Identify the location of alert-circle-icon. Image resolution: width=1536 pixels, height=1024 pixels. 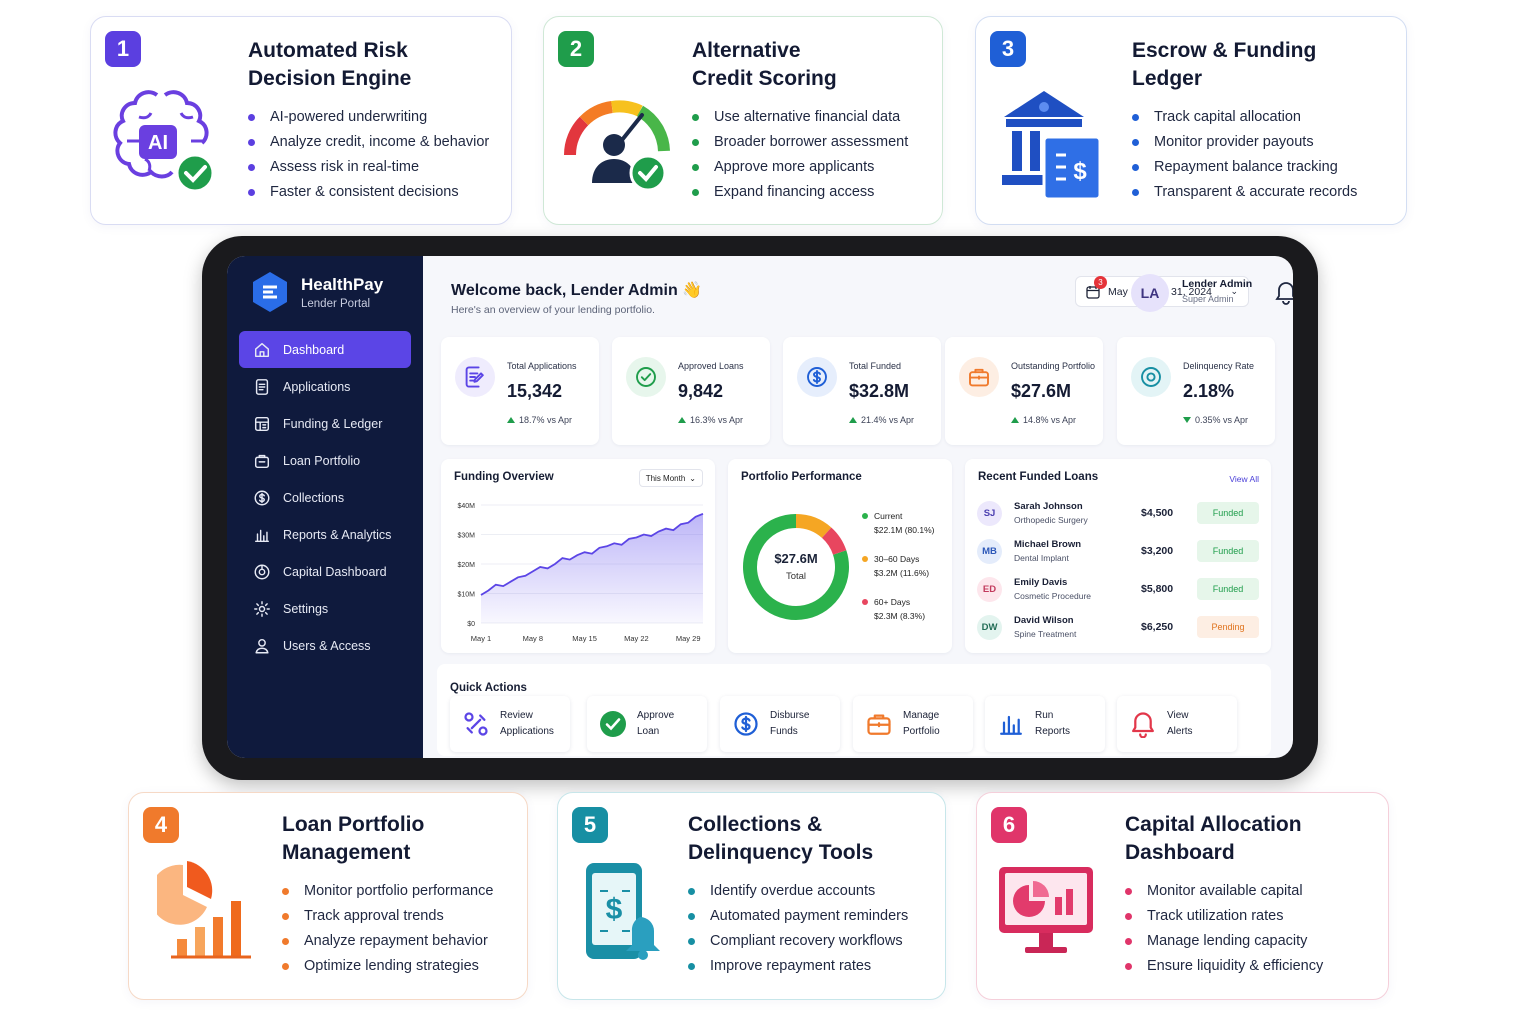
(1151, 377).